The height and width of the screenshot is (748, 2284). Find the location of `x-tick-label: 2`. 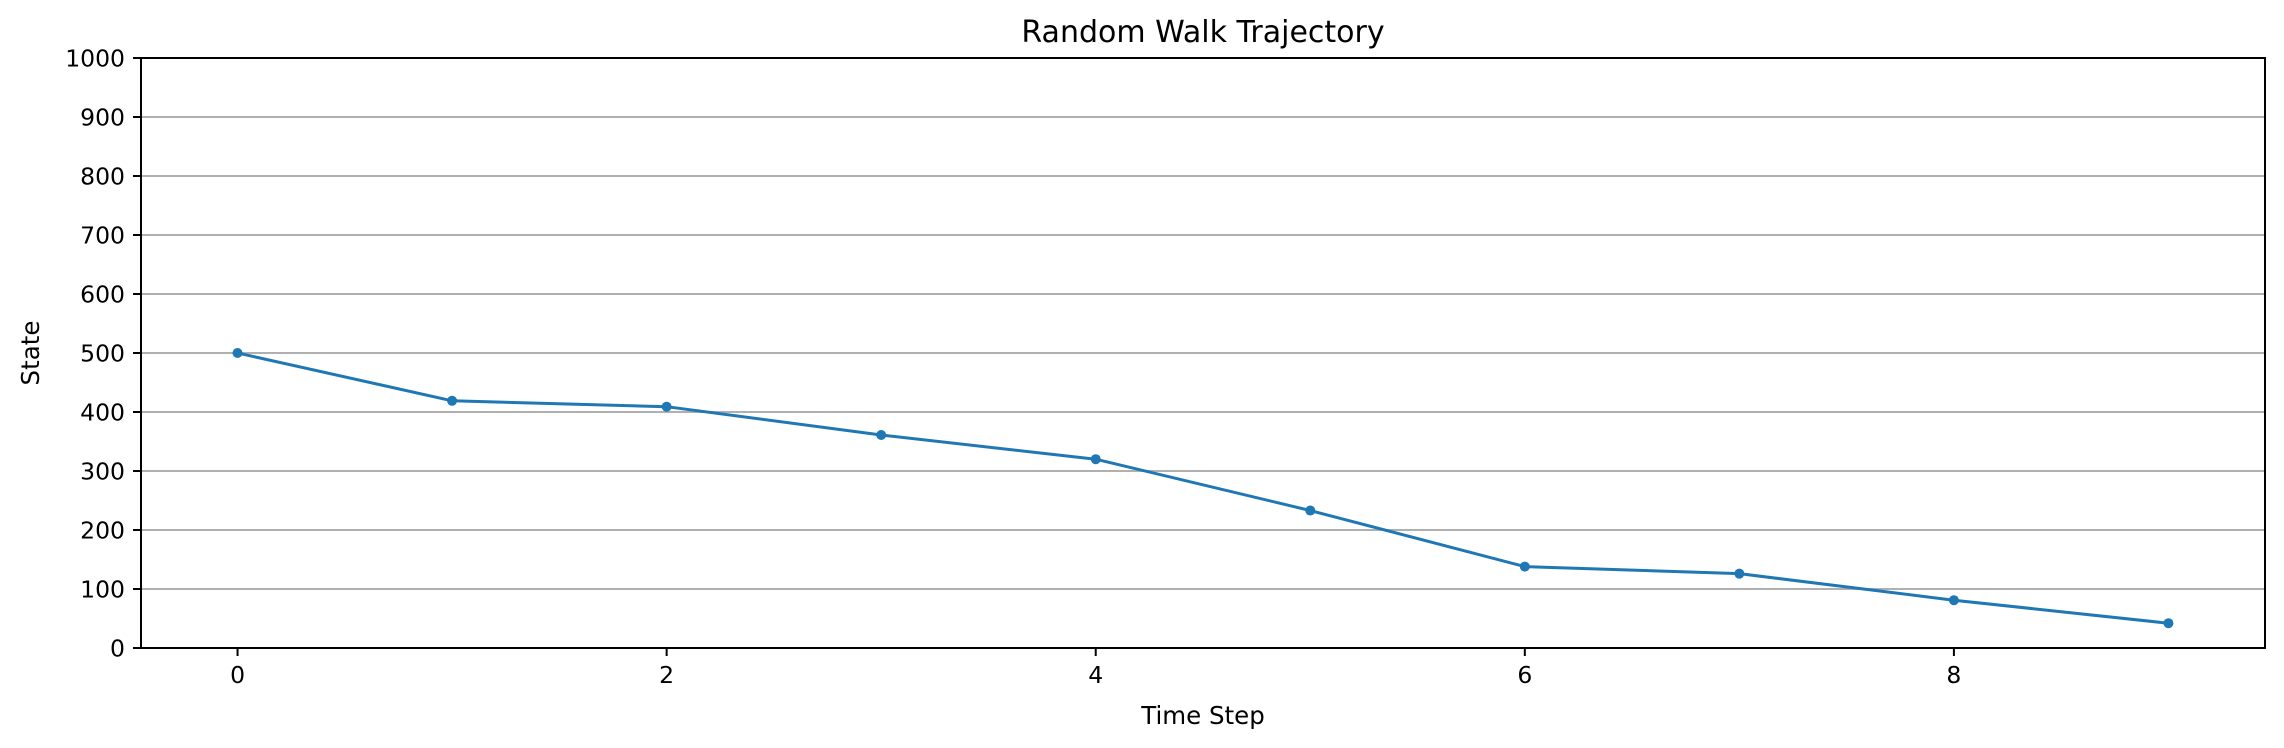

x-tick-label: 2 is located at coordinates (666, 675).